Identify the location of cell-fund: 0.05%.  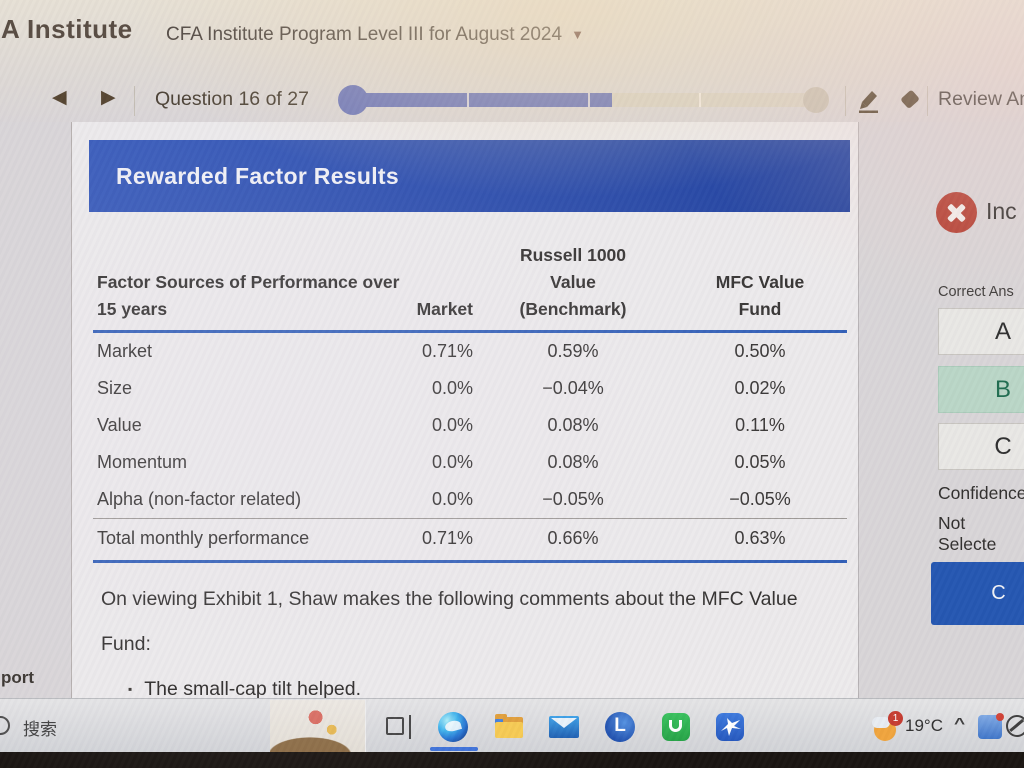
(760, 462).